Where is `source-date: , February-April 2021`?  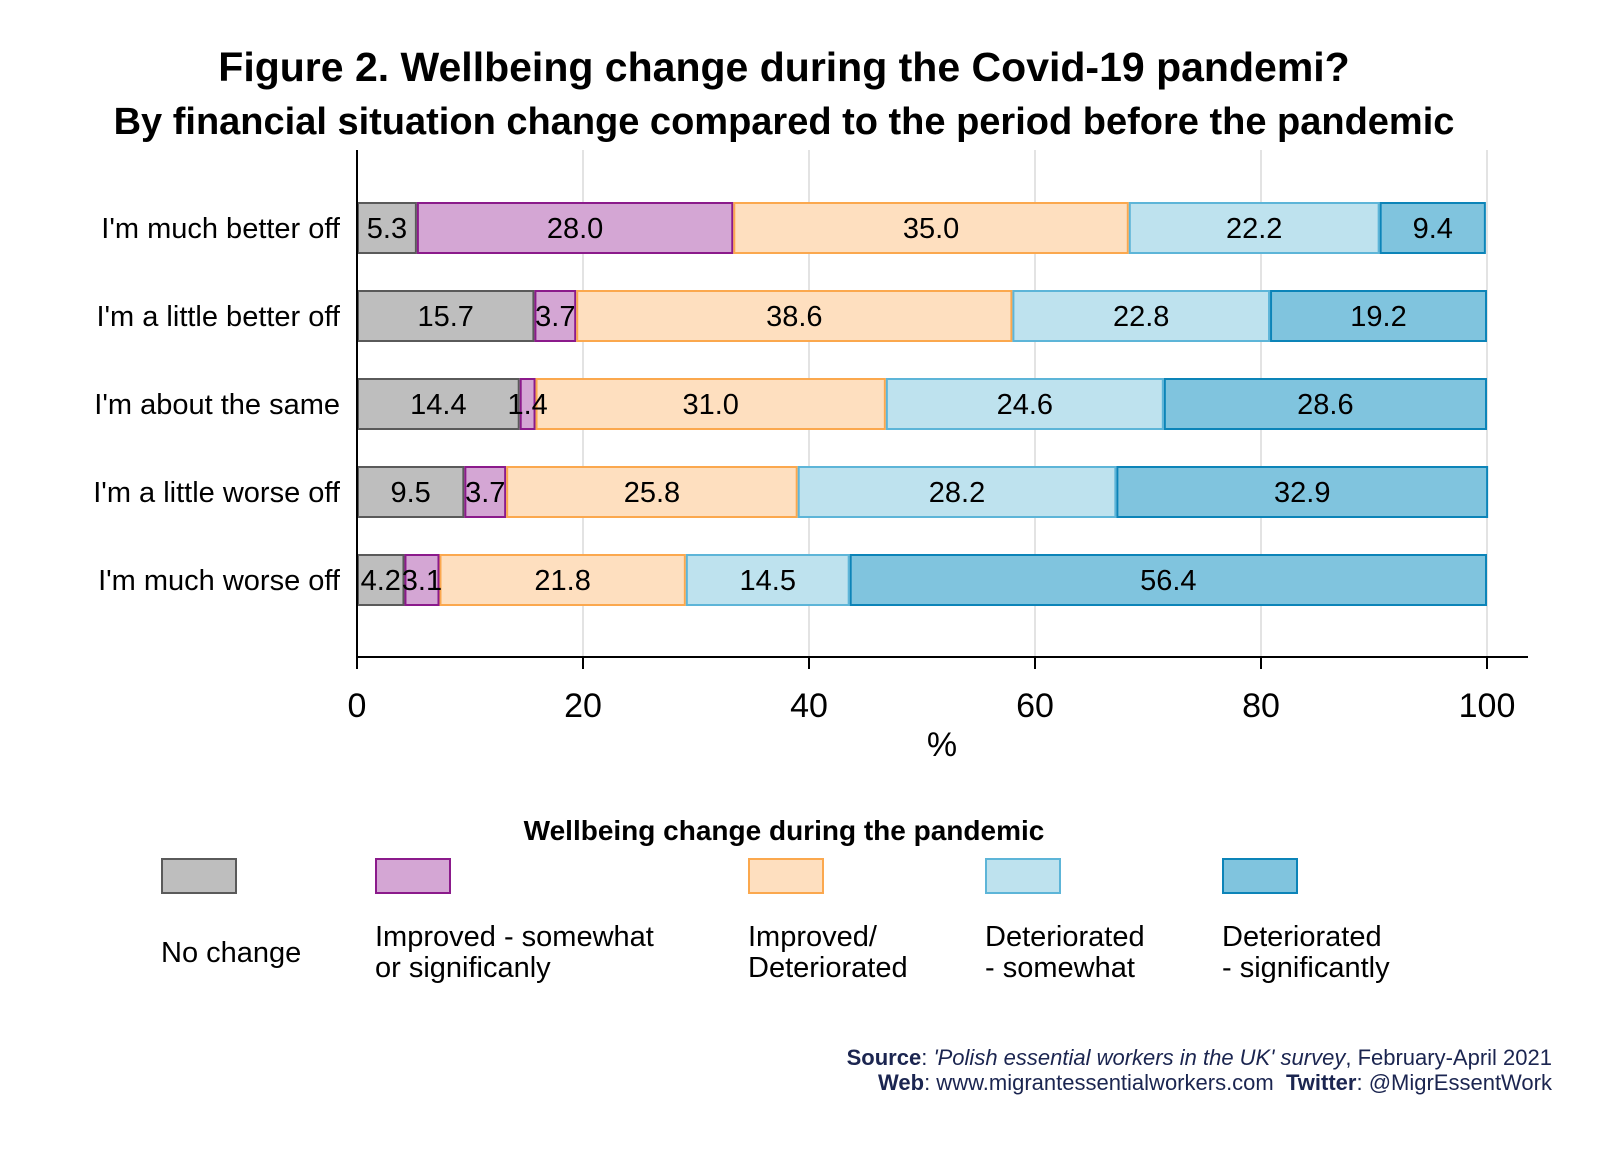 source-date: , February-April 2021 is located at coordinates (1448, 1057).